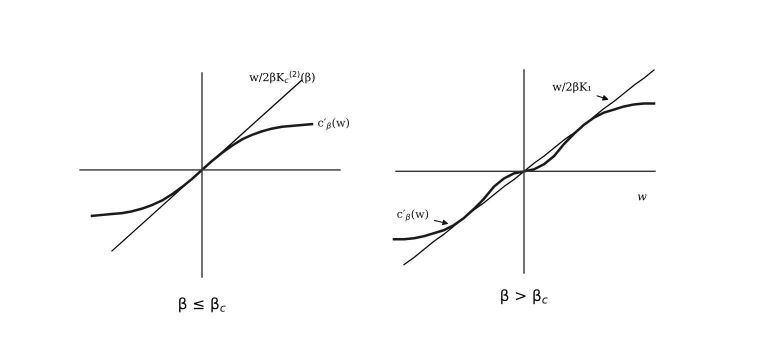  I want to click on text: β > β$_{c}$, so click(524, 296).